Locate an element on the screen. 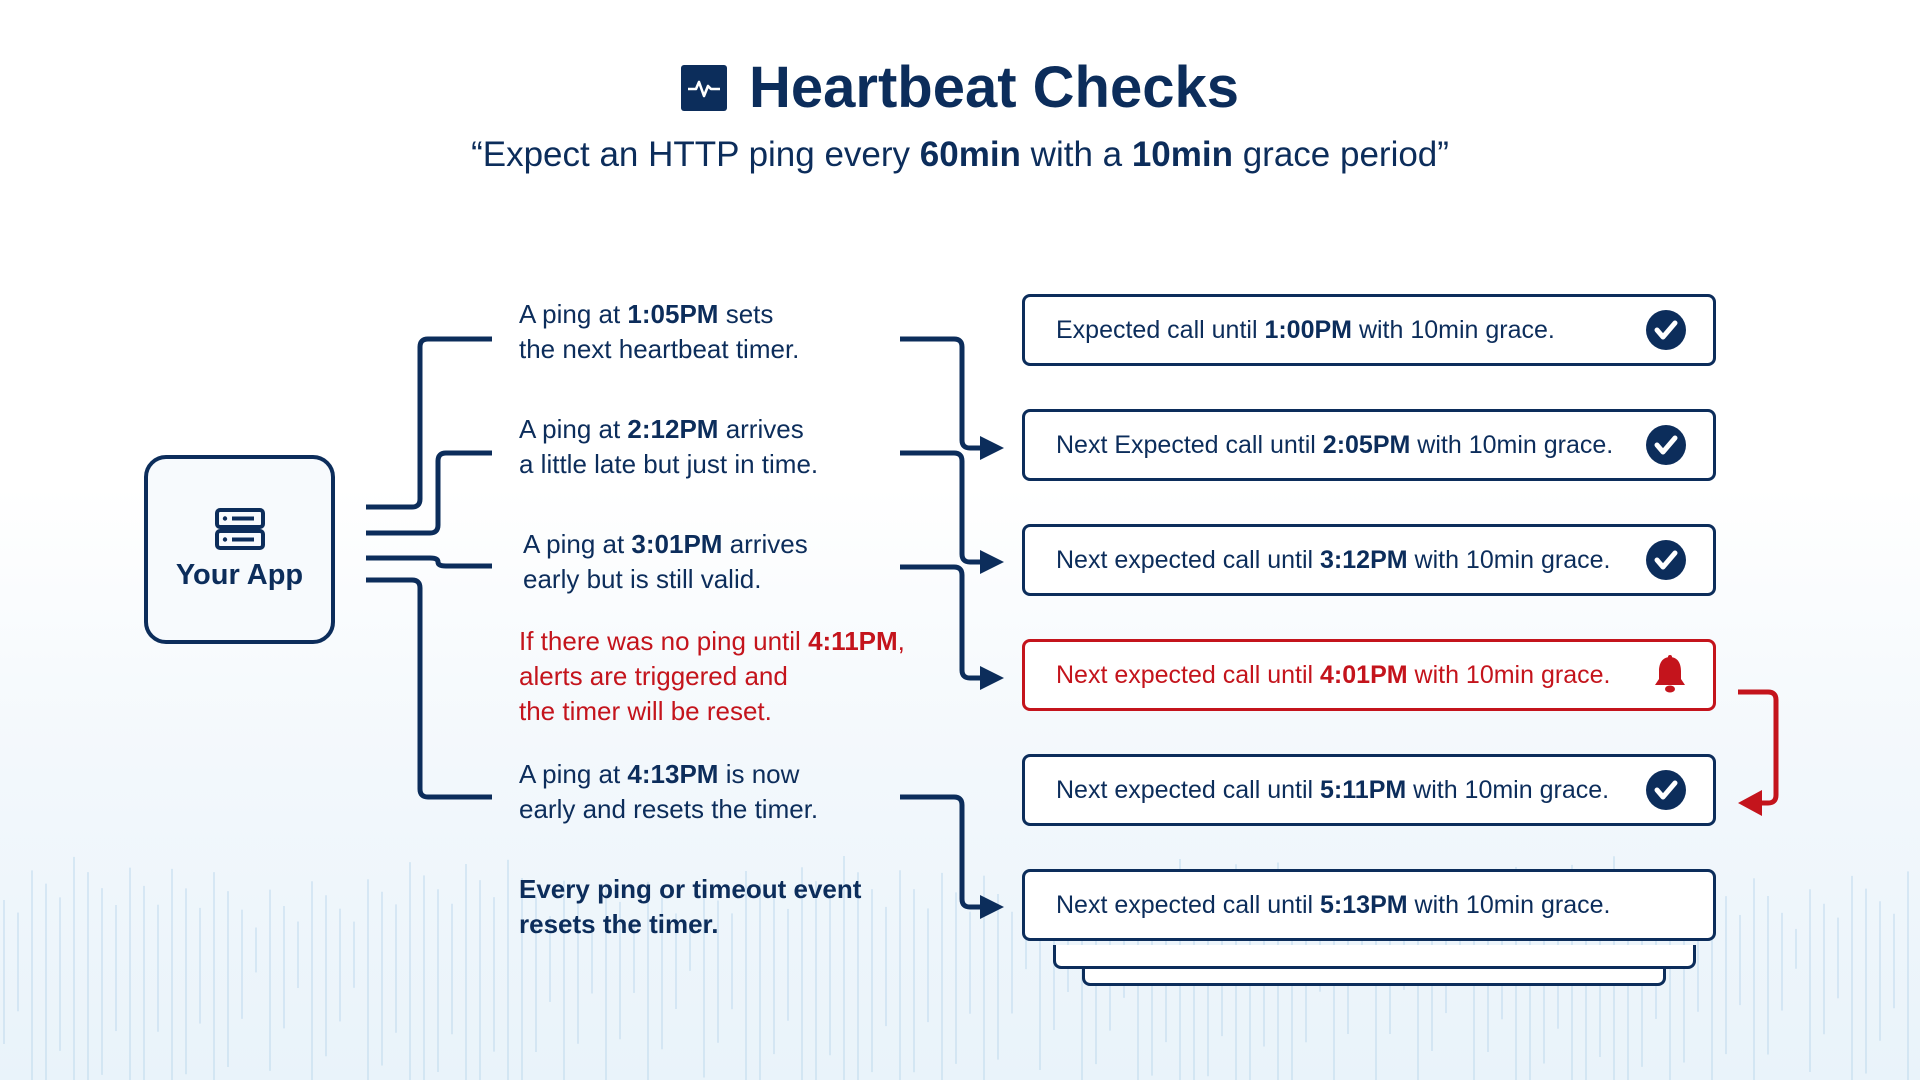 The image size is (1920, 1080). title-text: Heartbeat Checks is located at coordinates (994, 87).